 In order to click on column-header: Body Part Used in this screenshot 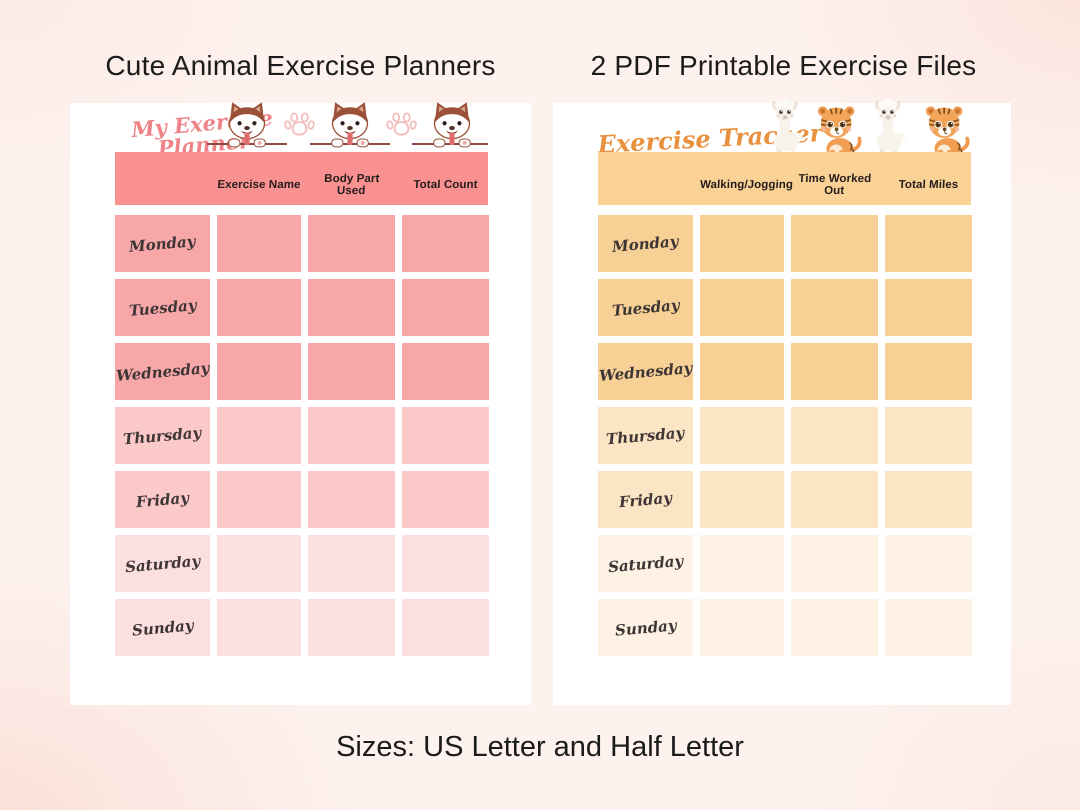, I will do `click(351, 184)`.